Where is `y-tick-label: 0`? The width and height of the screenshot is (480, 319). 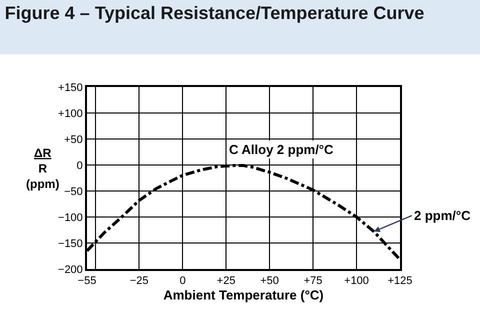
y-tick-label: 0 is located at coordinates (79, 166).